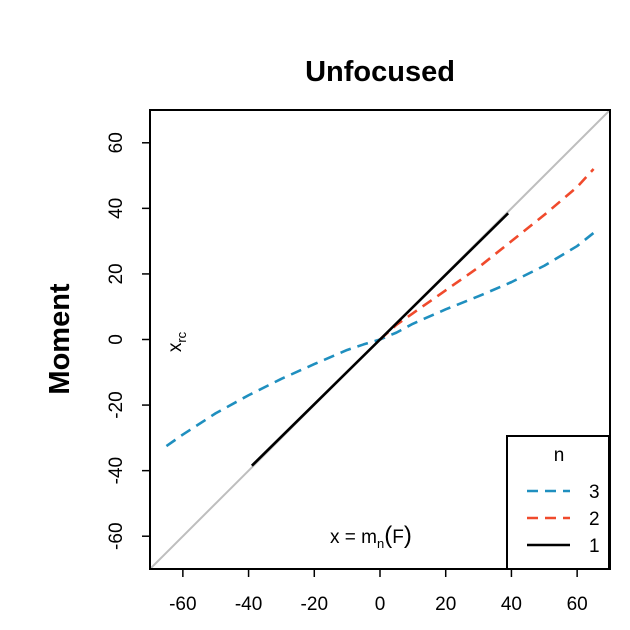 The height and width of the screenshot is (630, 630). I want to click on y-tick-label: -20, so click(116, 404).